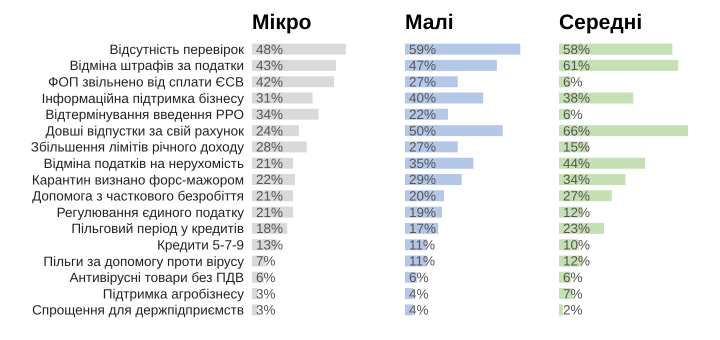 Image resolution: width=720 pixels, height=340 pixels. Describe the element at coordinates (422, 212) in the screenshot. I see `data-label: 19%` at that location.